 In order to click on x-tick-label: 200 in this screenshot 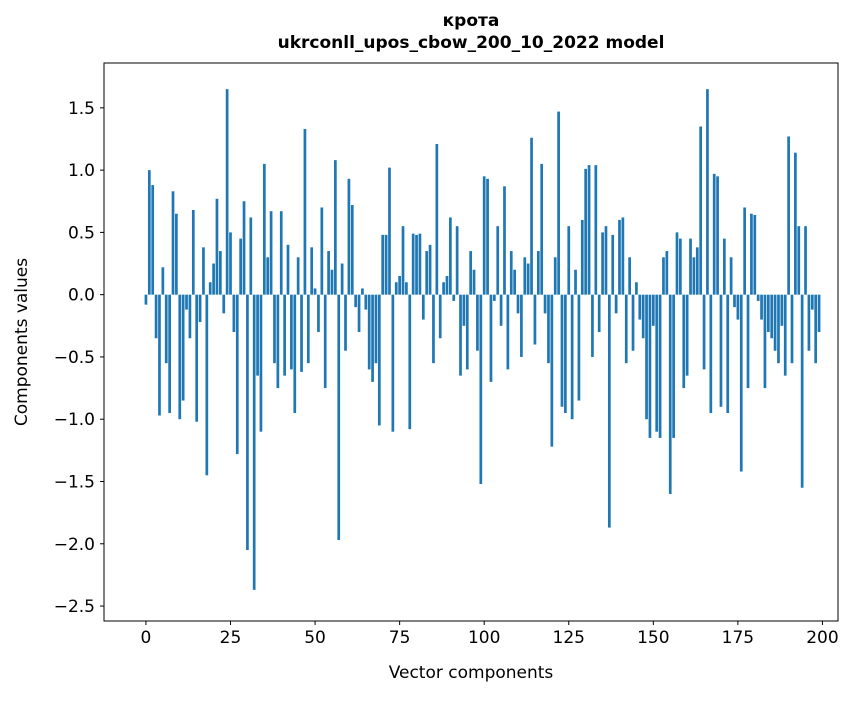, I will do `click(822, 638)`.